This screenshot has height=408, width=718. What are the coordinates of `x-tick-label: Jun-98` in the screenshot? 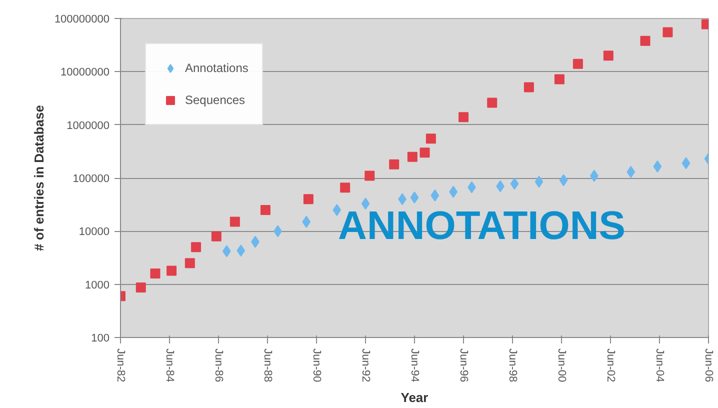 It's located at (512, 365).